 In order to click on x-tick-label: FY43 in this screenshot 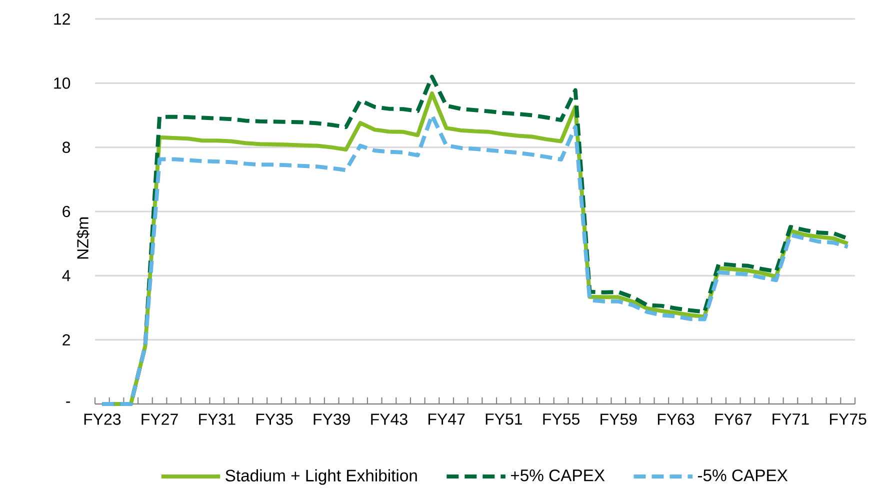, I will do `click(389, 419)`.